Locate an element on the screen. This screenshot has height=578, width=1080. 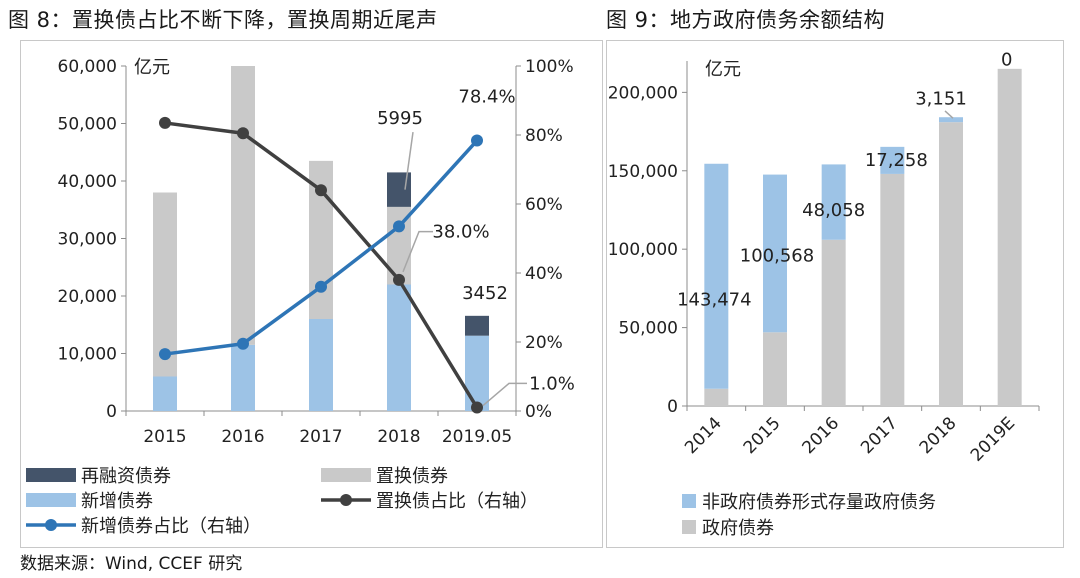
legend-label: 再融资债券 is located at coordinates (126, 476).